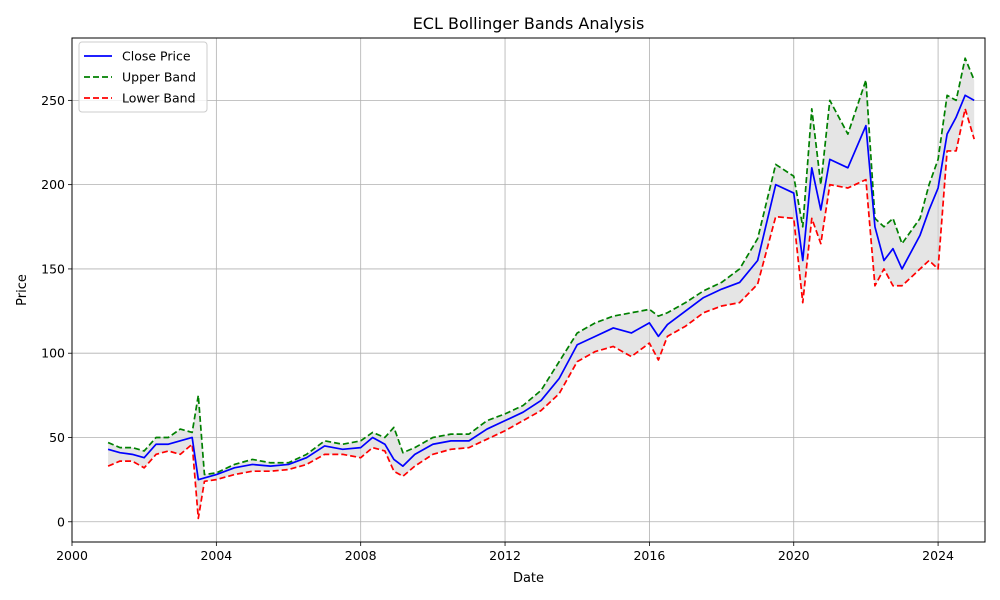  I want to click on x-tick-label: 2008, so click(361, 555).